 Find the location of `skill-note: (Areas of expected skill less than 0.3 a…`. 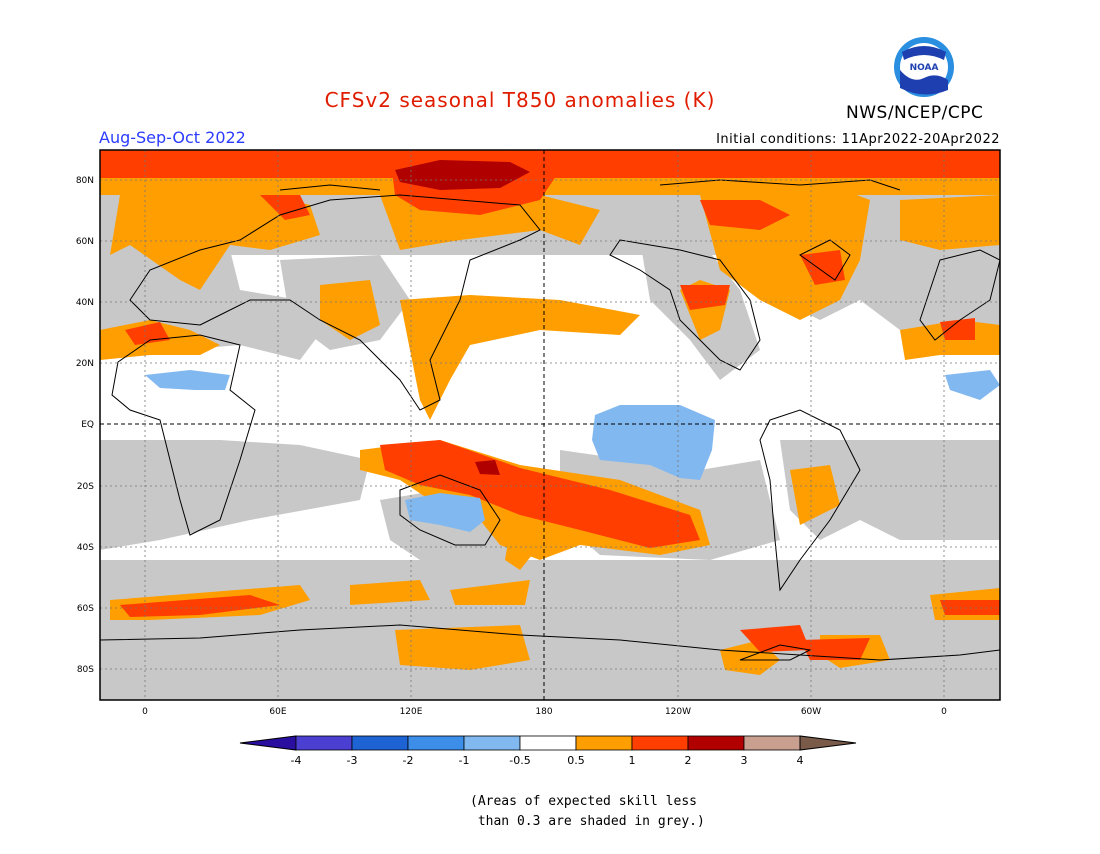

skill-note: (Areas of expected skill less than 0.3 a… is located at coordinates (587, 811).